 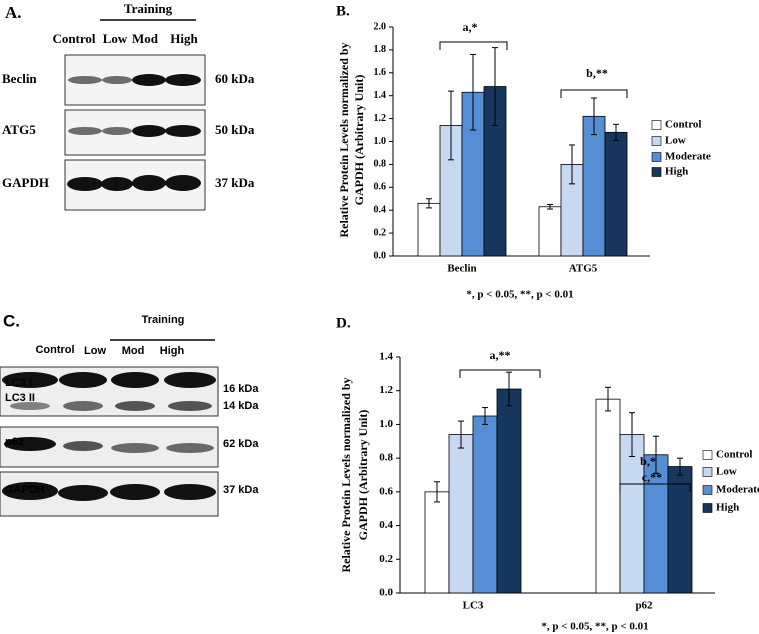 I want to click on annotation: a,**, so click(x=500, y=355).